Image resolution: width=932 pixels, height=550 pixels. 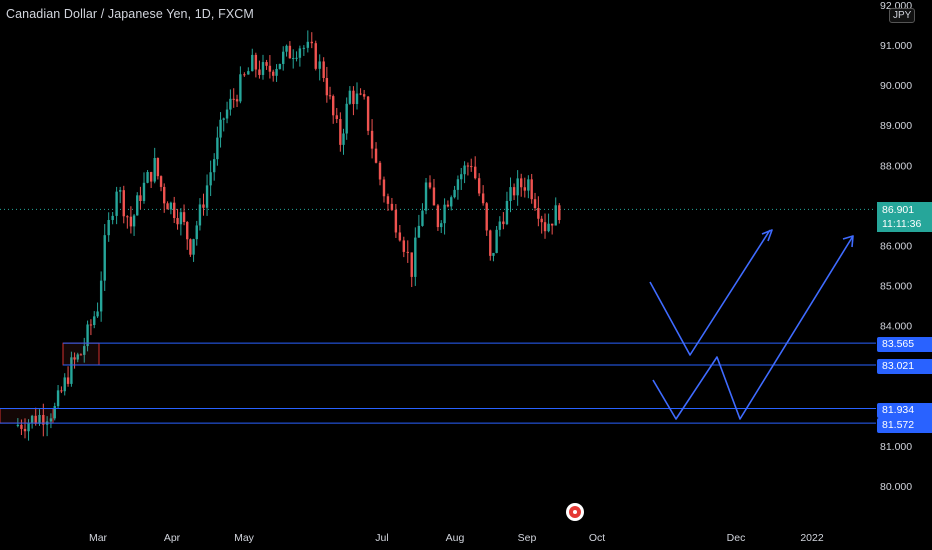 What do you see at coordinates (597, 538) in the screenshot?
I see `time-tick: Oct` at bounding box center [597, 538].